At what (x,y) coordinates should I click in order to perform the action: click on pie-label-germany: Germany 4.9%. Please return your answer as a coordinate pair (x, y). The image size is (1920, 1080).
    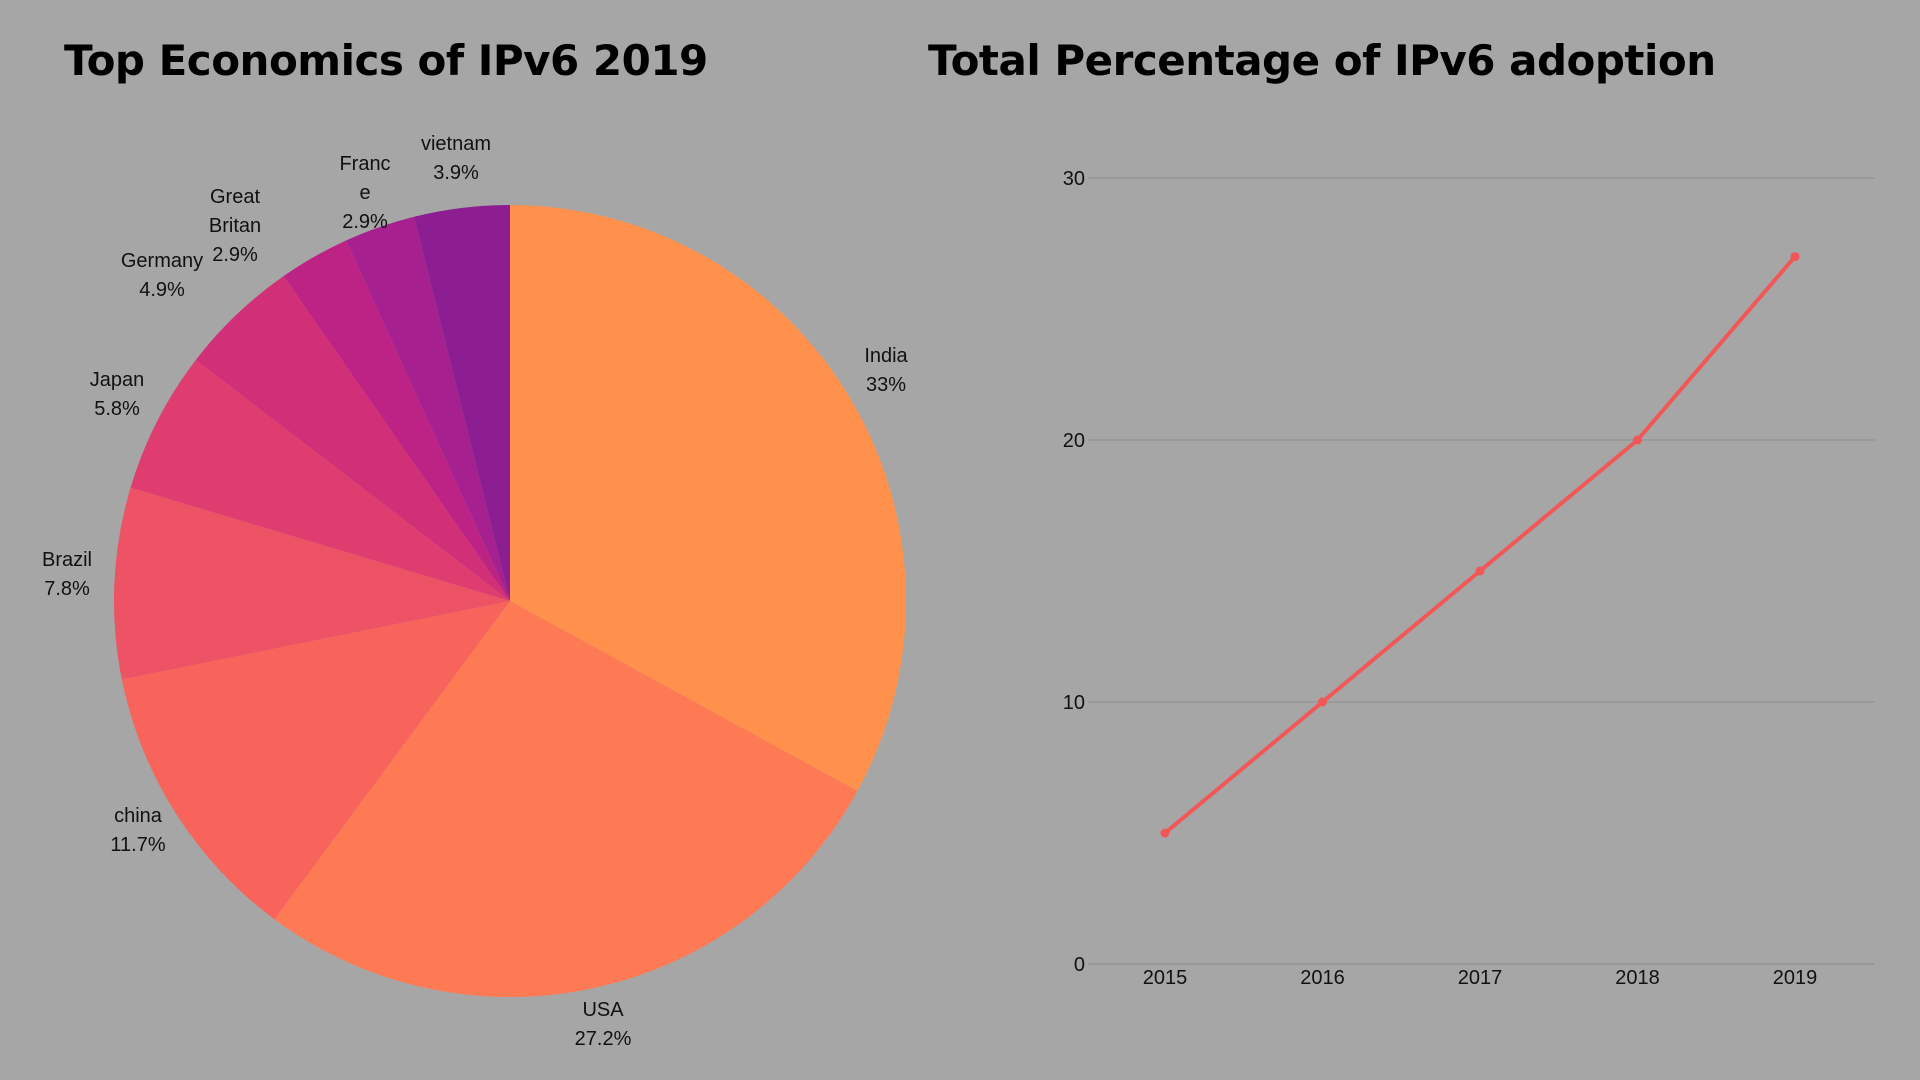
    Looking at the image, I should click on (162, 275).